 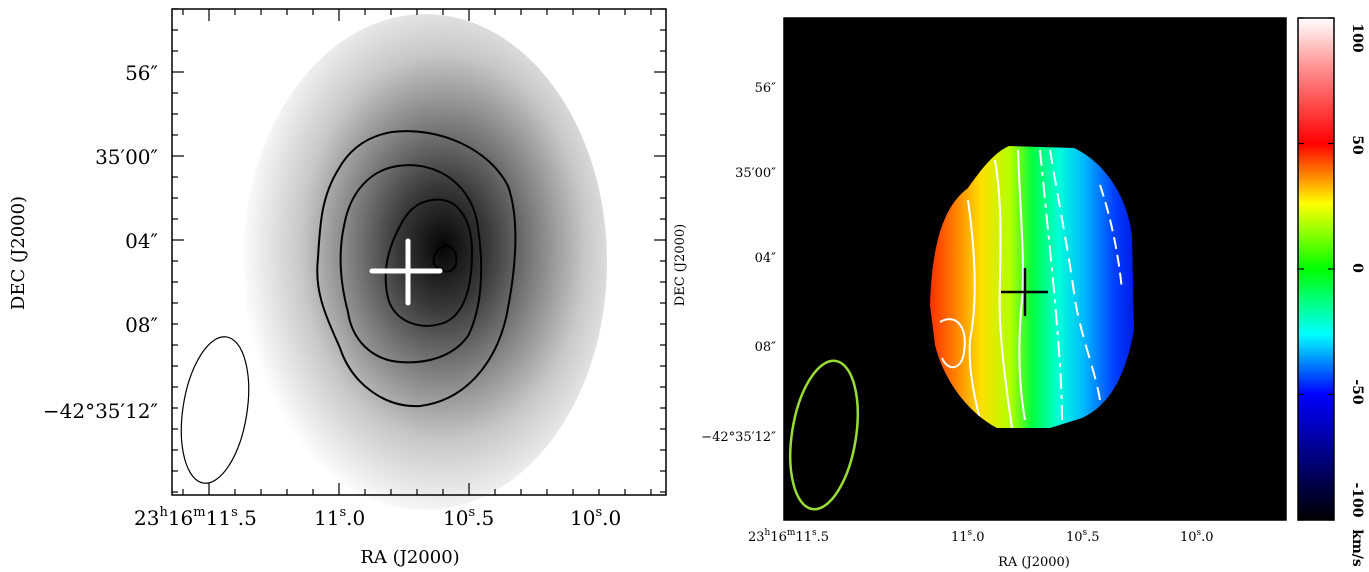 I want to click on right-y-tick-labels: 56″ 35′00″ 04″ 08″ −42°35′12″, so click(x=738, y=263).